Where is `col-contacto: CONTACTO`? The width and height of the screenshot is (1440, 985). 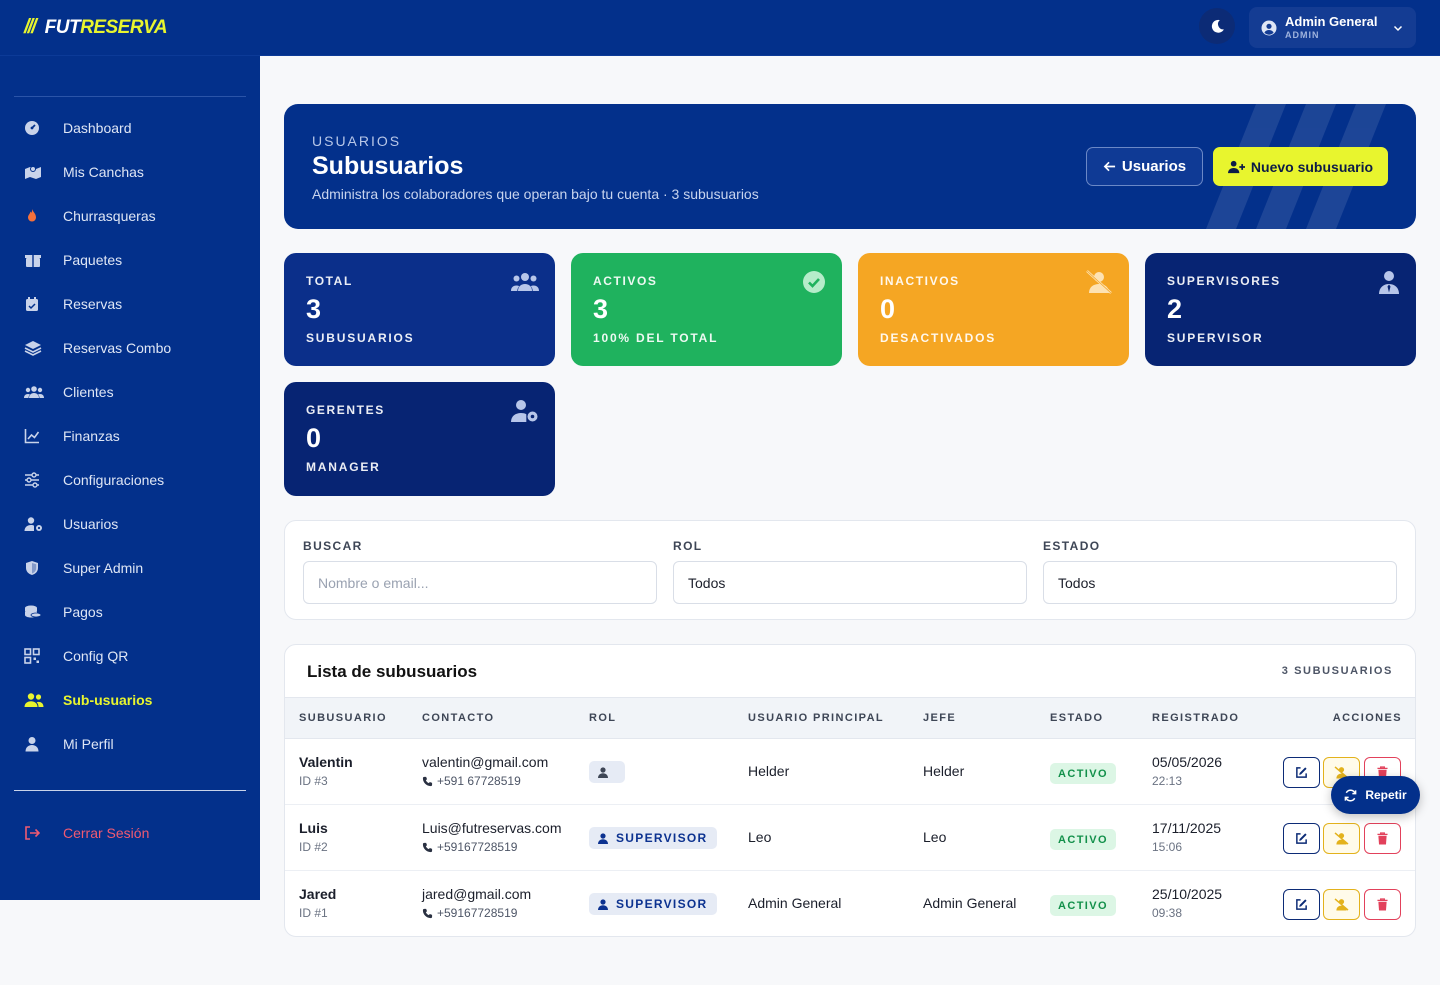 col-contacto: CONTACTO is located at coordinates (458, 718).